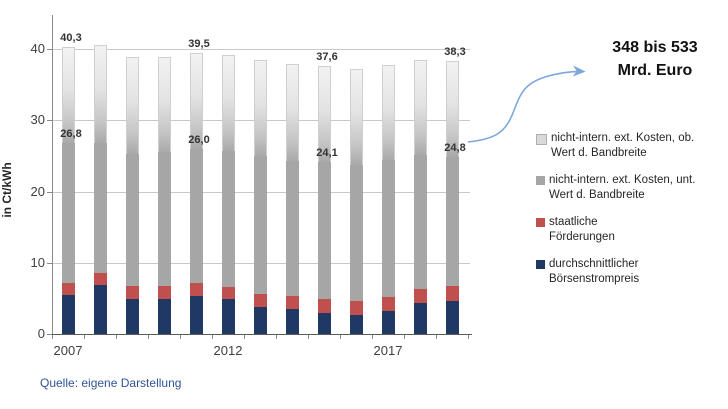 Image resolution: width=728 pixels, height=409 pixels. What do you see at coordinates (628, 229) in the screenshot?
I see `legend-item-staatliche-foerderungen: staatliche Förderungen` at bounding box center [628, 229].